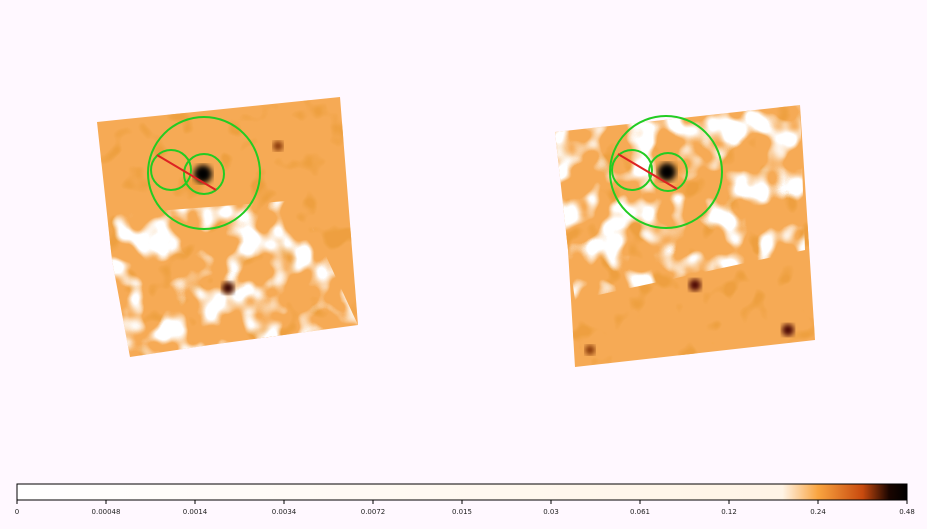 The width and height of the screenshot is (927, 529). Describe the element at coordinates (462, 512) in the screenshot. I see `colorbar-tick-label: 0.015` at that location.